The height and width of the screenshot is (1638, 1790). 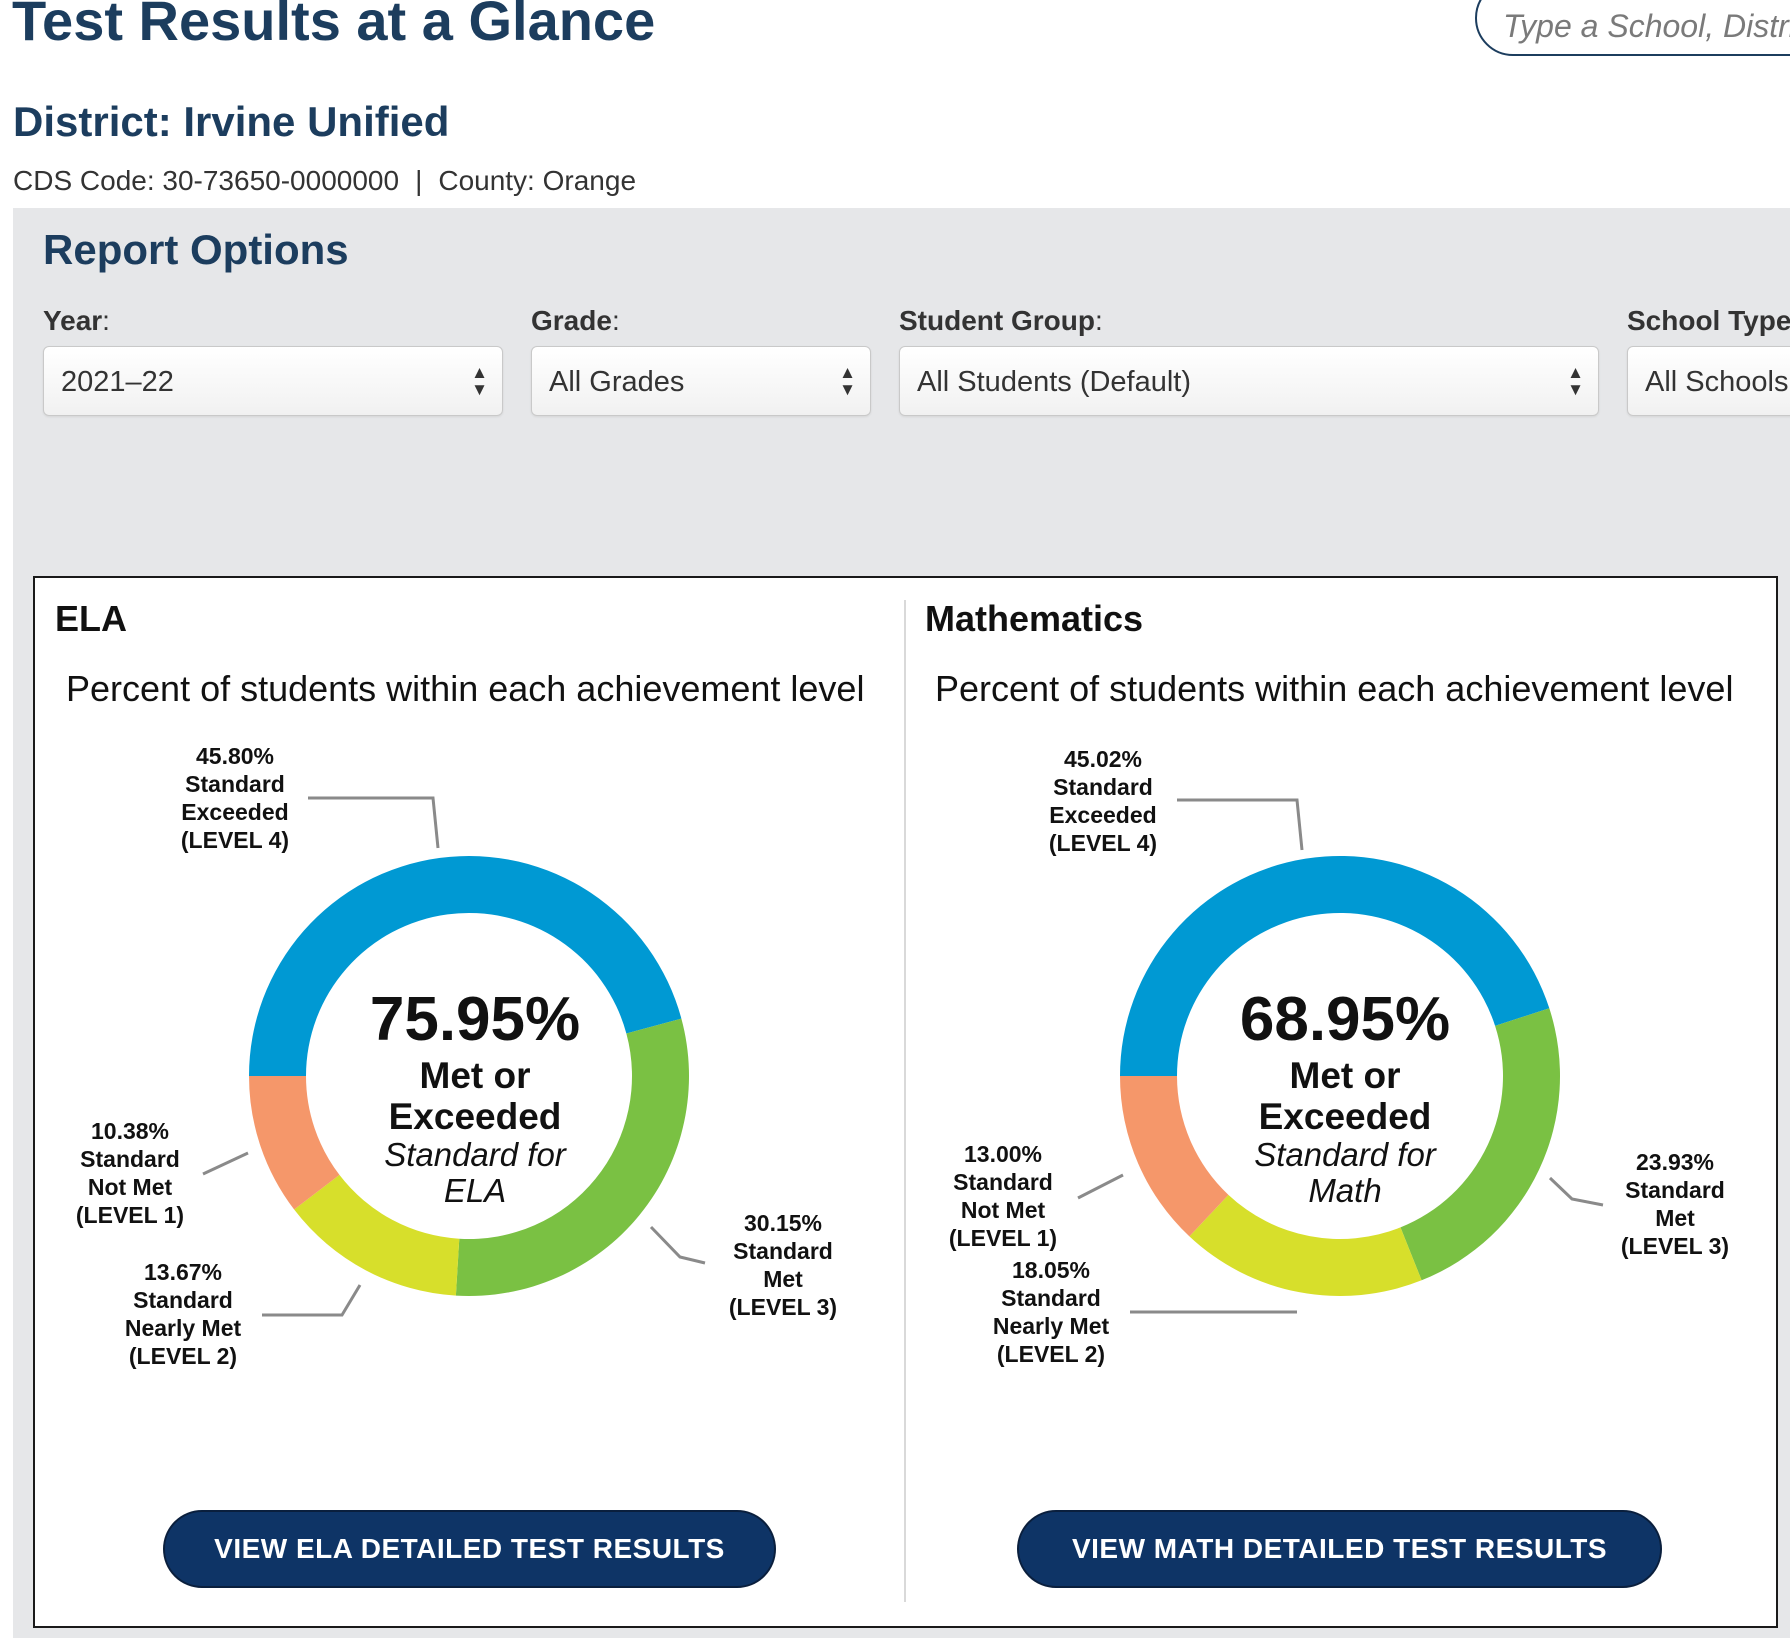 What do you see at coordinates (1345, 1190) in the screenshot?
I see `math-center-sub-2: Math` at bounding box center [1345, 1190].